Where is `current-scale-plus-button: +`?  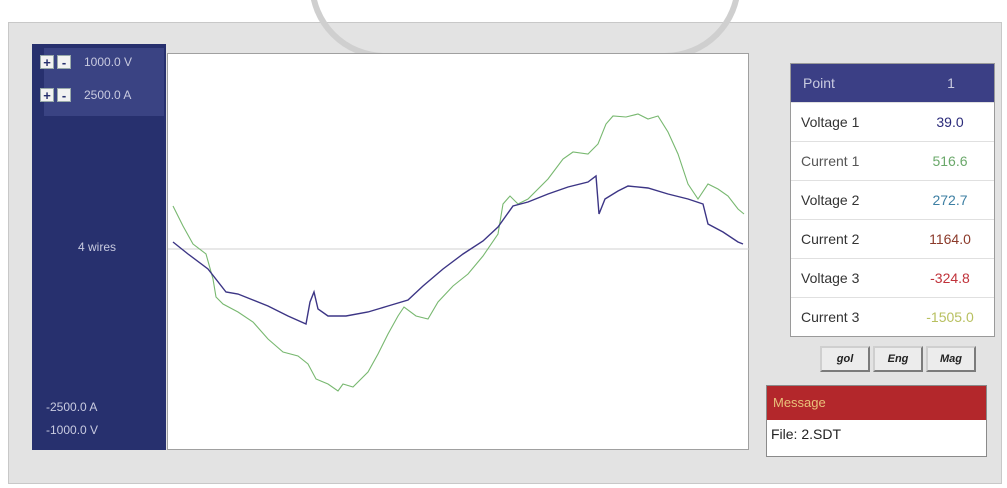 current-scale-plus-button: + is located at coordinates (47, 95).